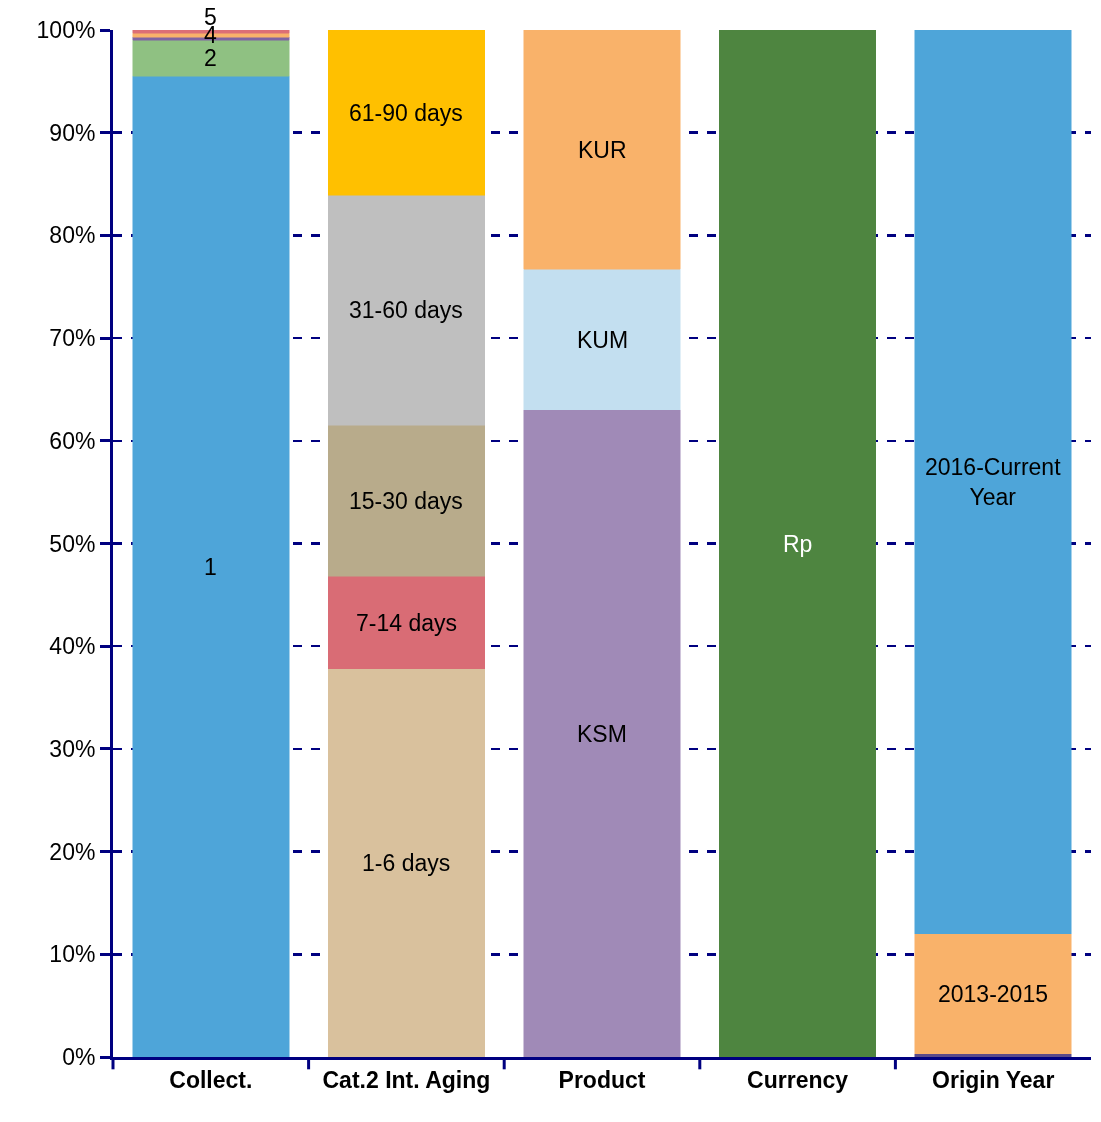 The width and height of the screenshot is (1101, 1122). Describe the element at coordinates (72, 646) in the screenshot. I see `y-tick-label: 40%` at that location.